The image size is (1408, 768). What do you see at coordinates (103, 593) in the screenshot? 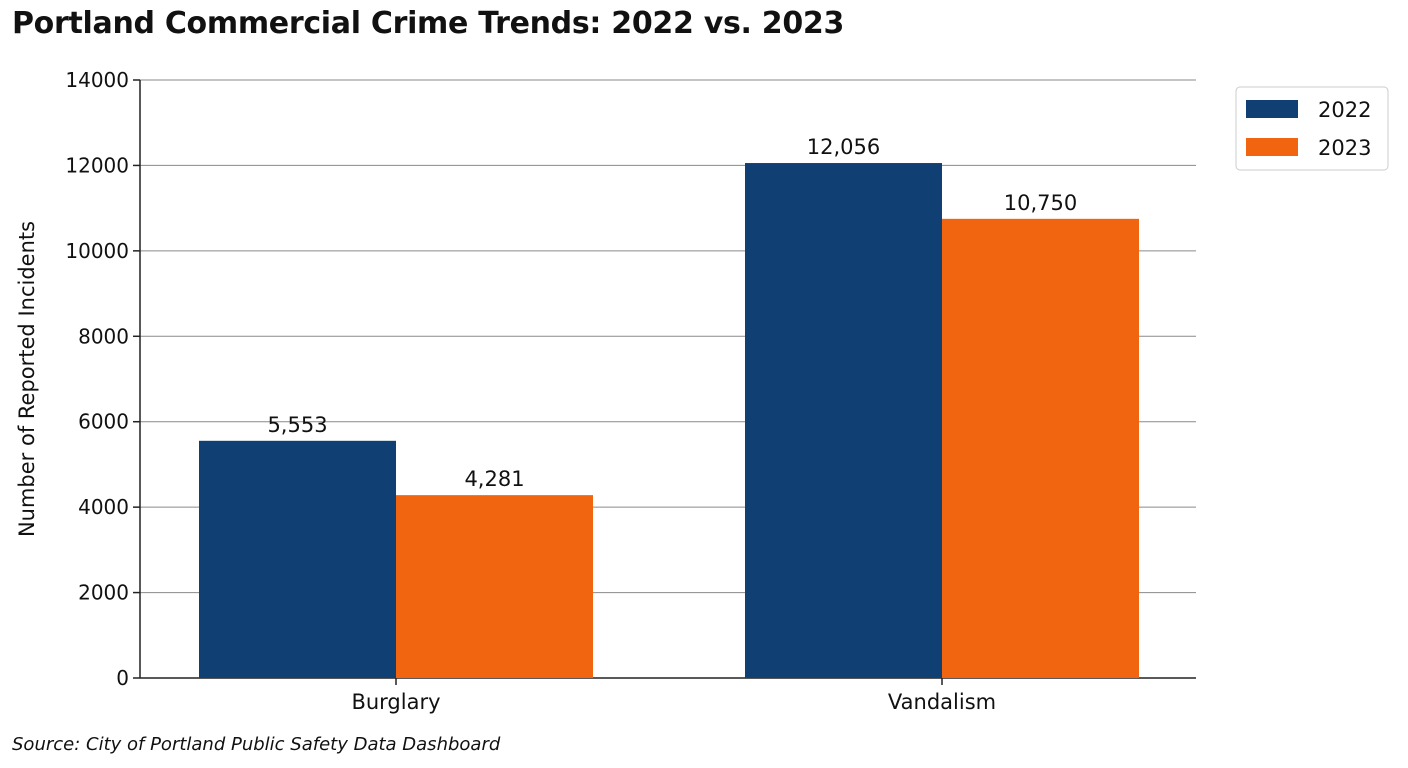
I see `y-tick-label: 2000` at bounding box center [103, 593].